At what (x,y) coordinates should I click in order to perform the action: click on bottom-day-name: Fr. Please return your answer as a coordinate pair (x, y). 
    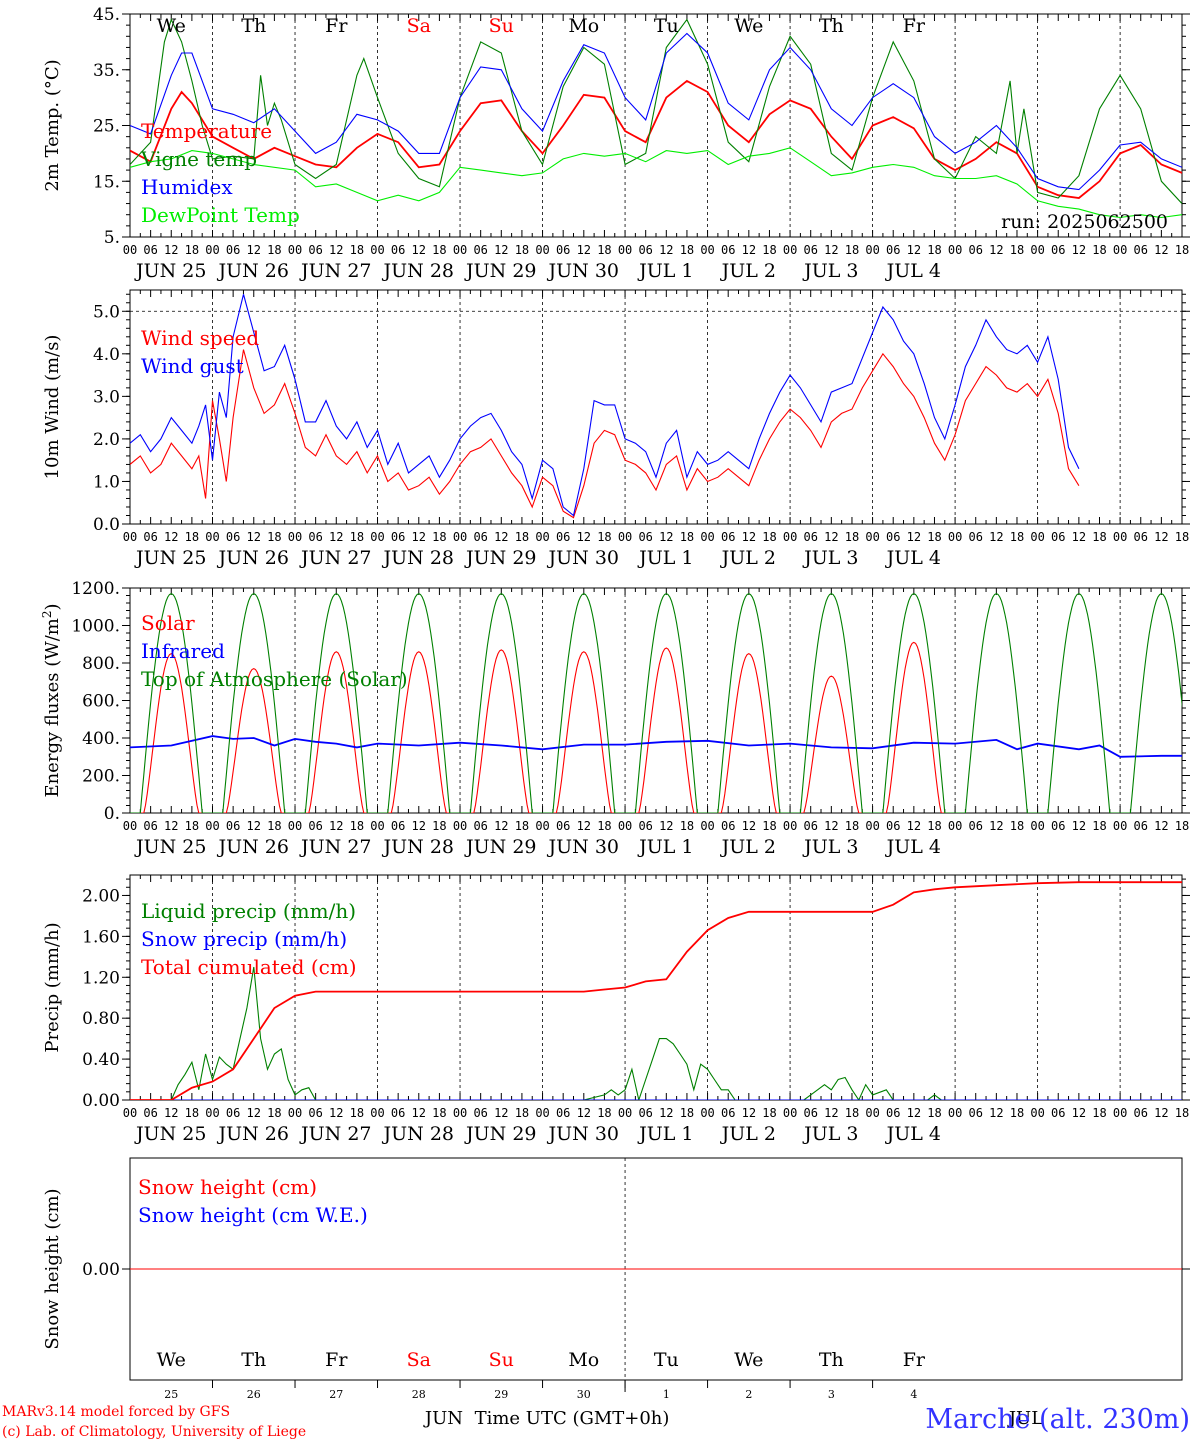
    Looking at the image, I should click on (336, 1360).